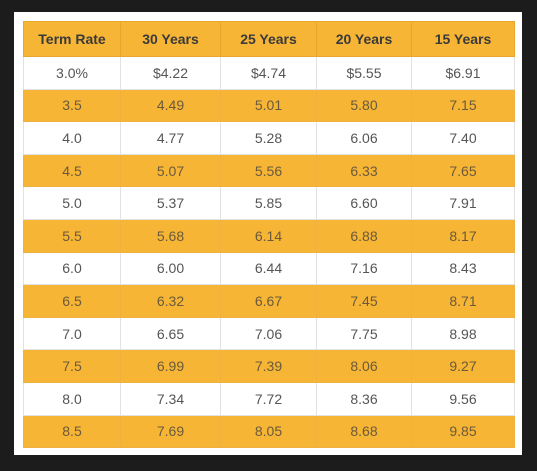  I want to click on cell-15-years: 9.85, so click(463, 431).